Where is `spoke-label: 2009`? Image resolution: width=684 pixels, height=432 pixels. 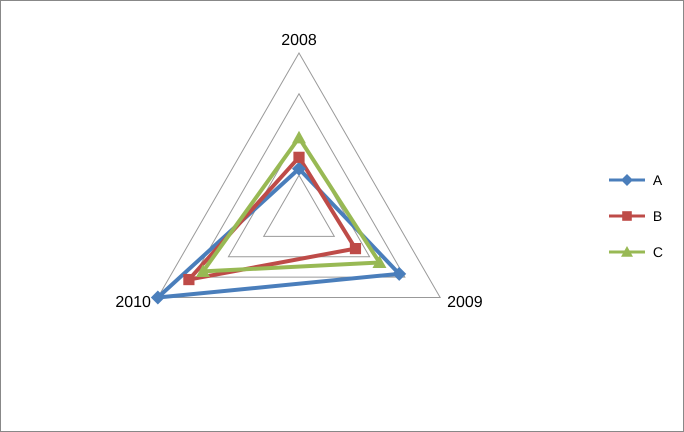 spoke-label: 2009 is located at coordinates (465, 303).